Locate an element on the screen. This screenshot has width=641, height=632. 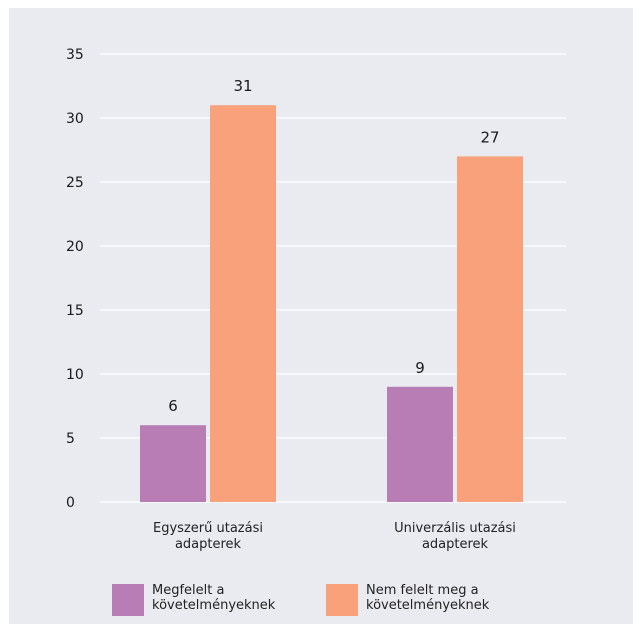
y-tick-label-15: 15 is located at coordinates (75, 311).